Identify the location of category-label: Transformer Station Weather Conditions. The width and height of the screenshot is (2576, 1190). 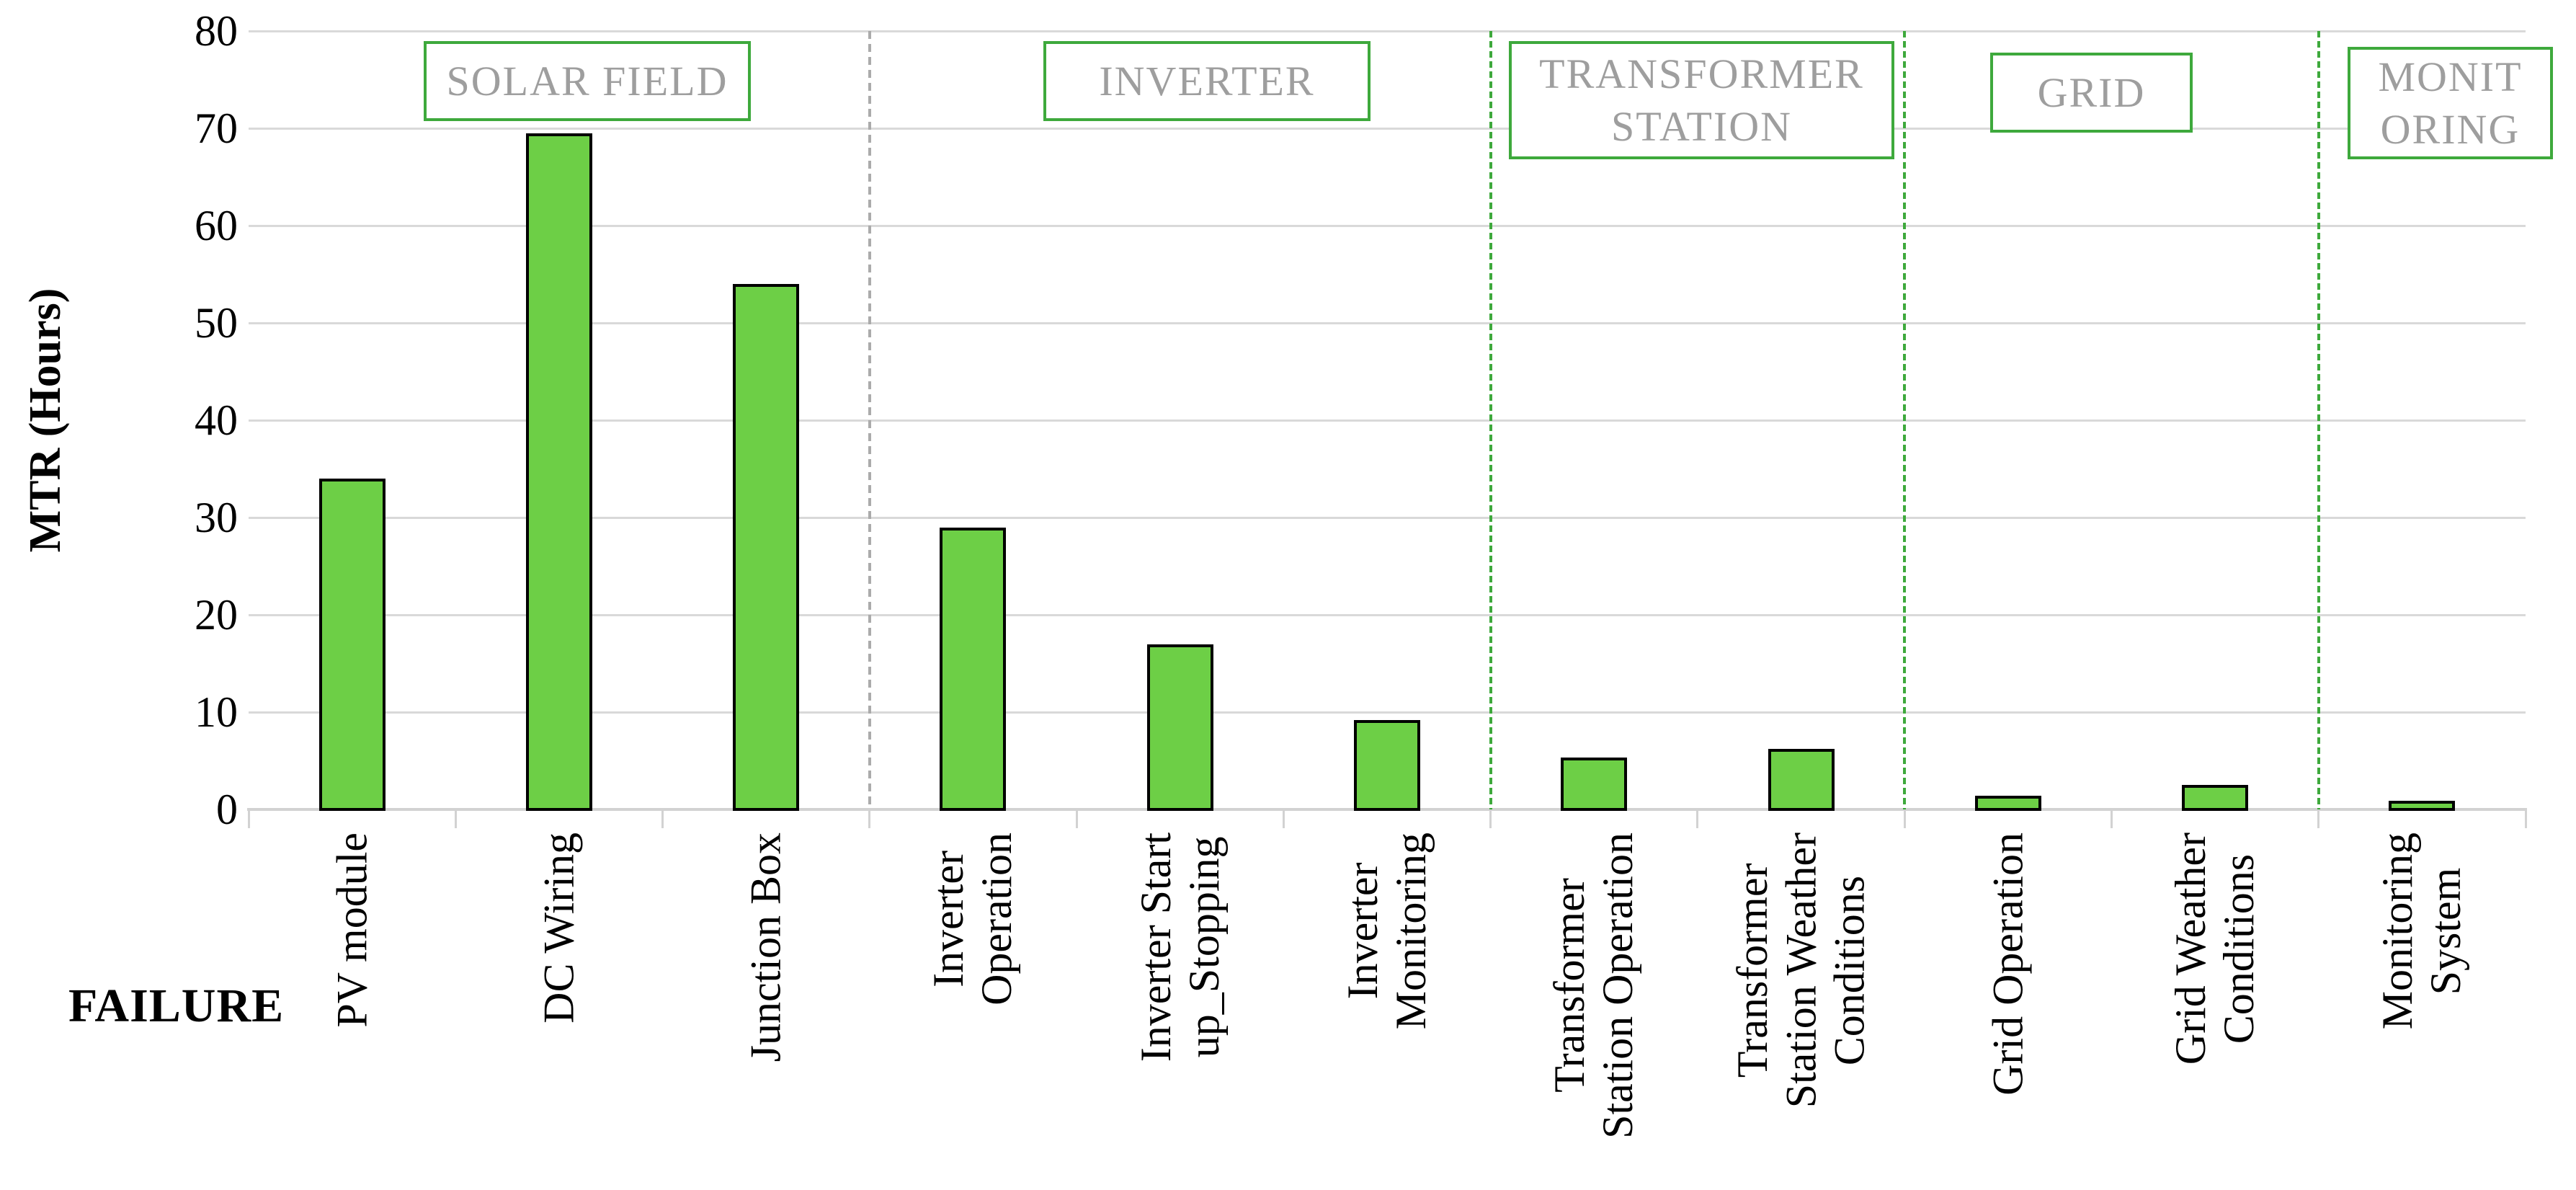
(1800, 970).